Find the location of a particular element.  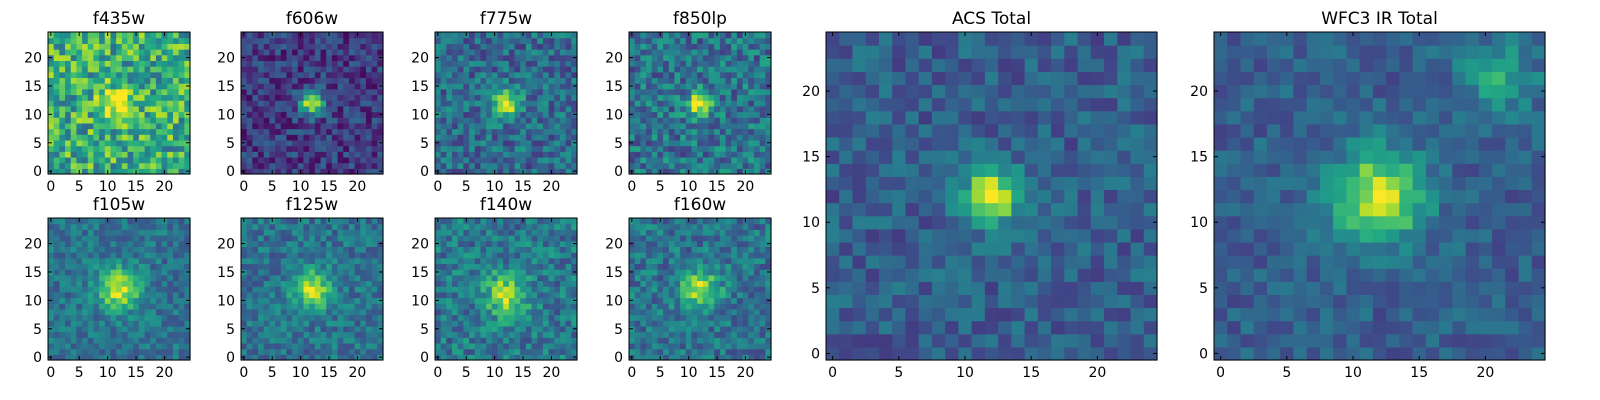

y-tick-label: 5 is located at coordinates (230, 144).